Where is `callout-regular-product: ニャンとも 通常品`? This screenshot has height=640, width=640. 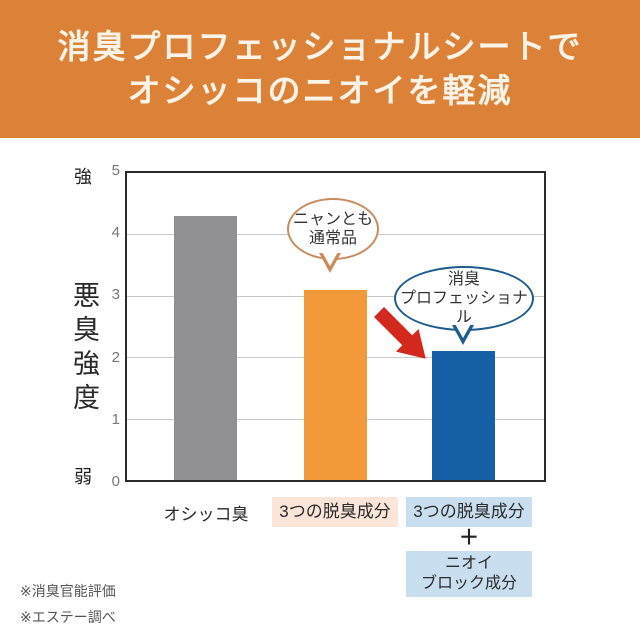
callout-regular-product: ニャンとも 通常品 is located at coordinates (333, 229).